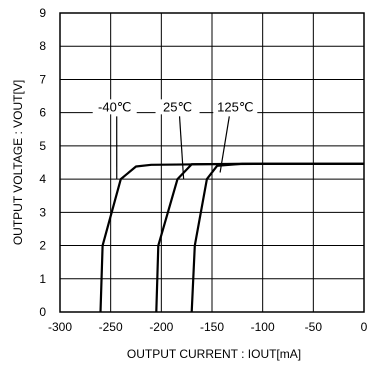 This screenshot has height=371, width=369. Describe the element at coordinates (364, 327) in the screenshot. I see `x-tick-label: 0` at that location.